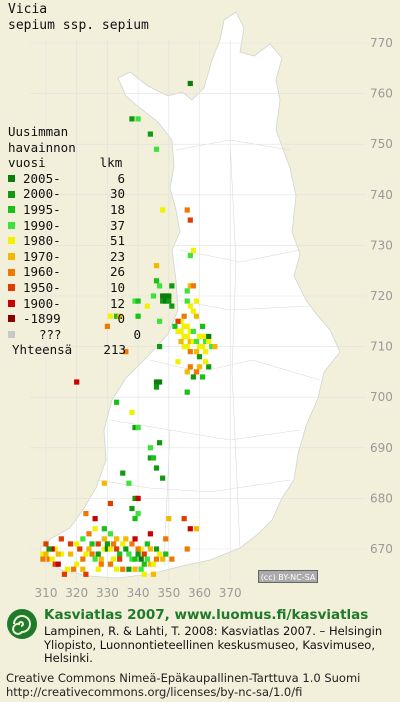  I want to click on legend-swatch, so click(11, 179).